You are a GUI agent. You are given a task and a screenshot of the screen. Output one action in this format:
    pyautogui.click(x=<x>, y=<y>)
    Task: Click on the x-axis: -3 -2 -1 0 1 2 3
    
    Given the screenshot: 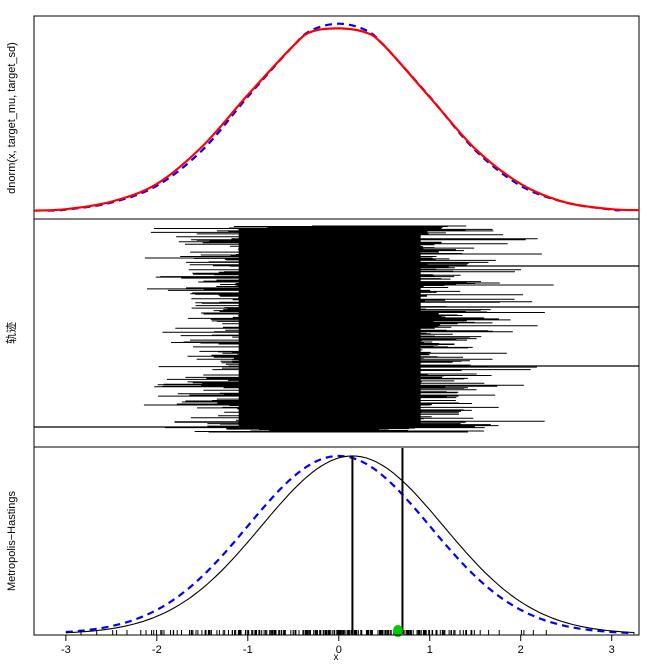 What is the action you would take?
    pyautogui.click(x=338, y=645)
    